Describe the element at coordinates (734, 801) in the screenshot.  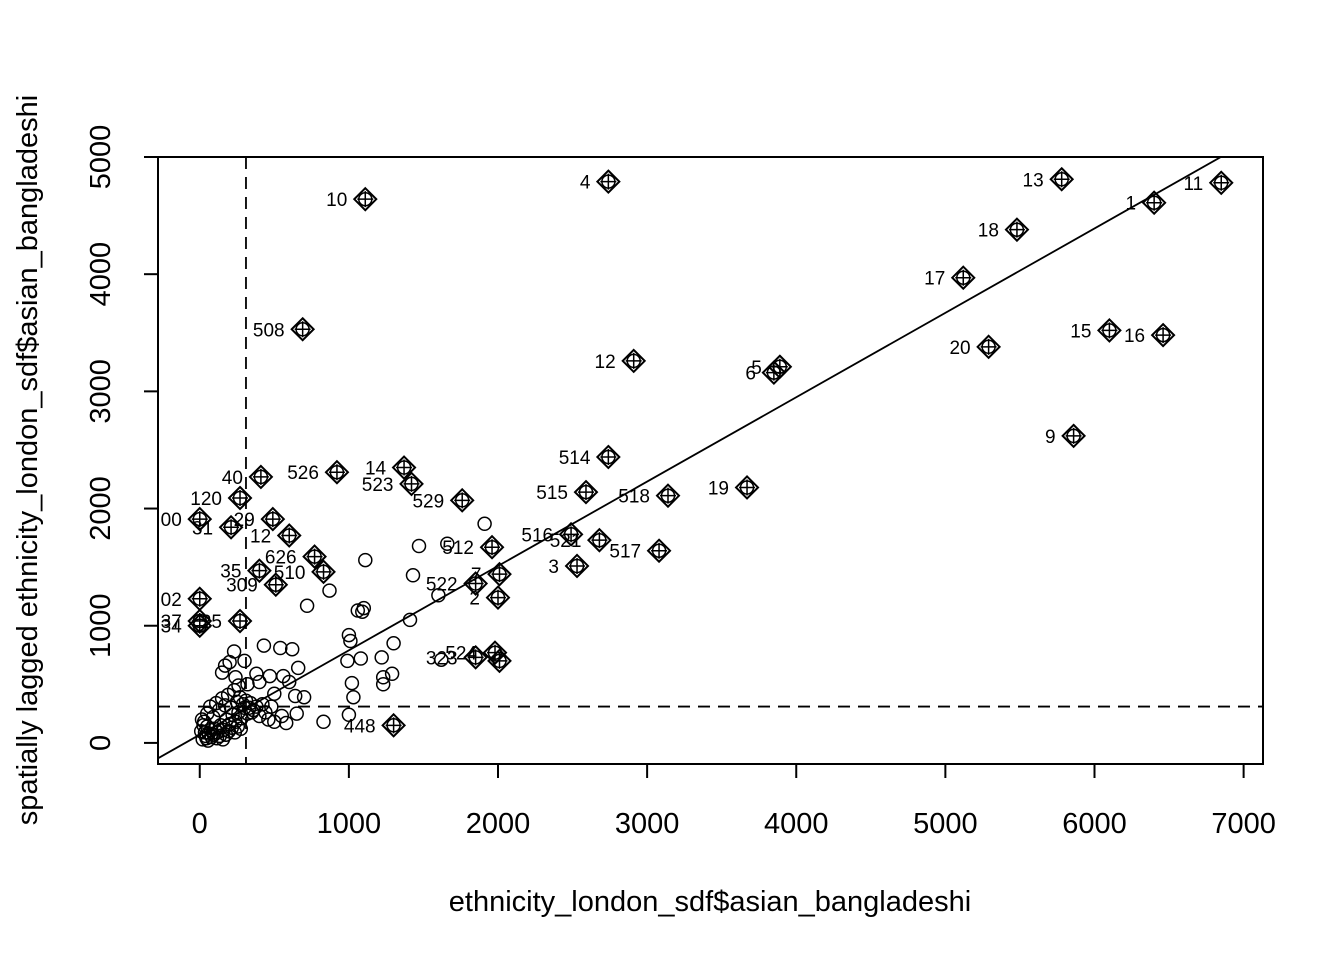
I see `x-axis: 0 1000 2000 3000 4000 5000 6000 7000` at that location.